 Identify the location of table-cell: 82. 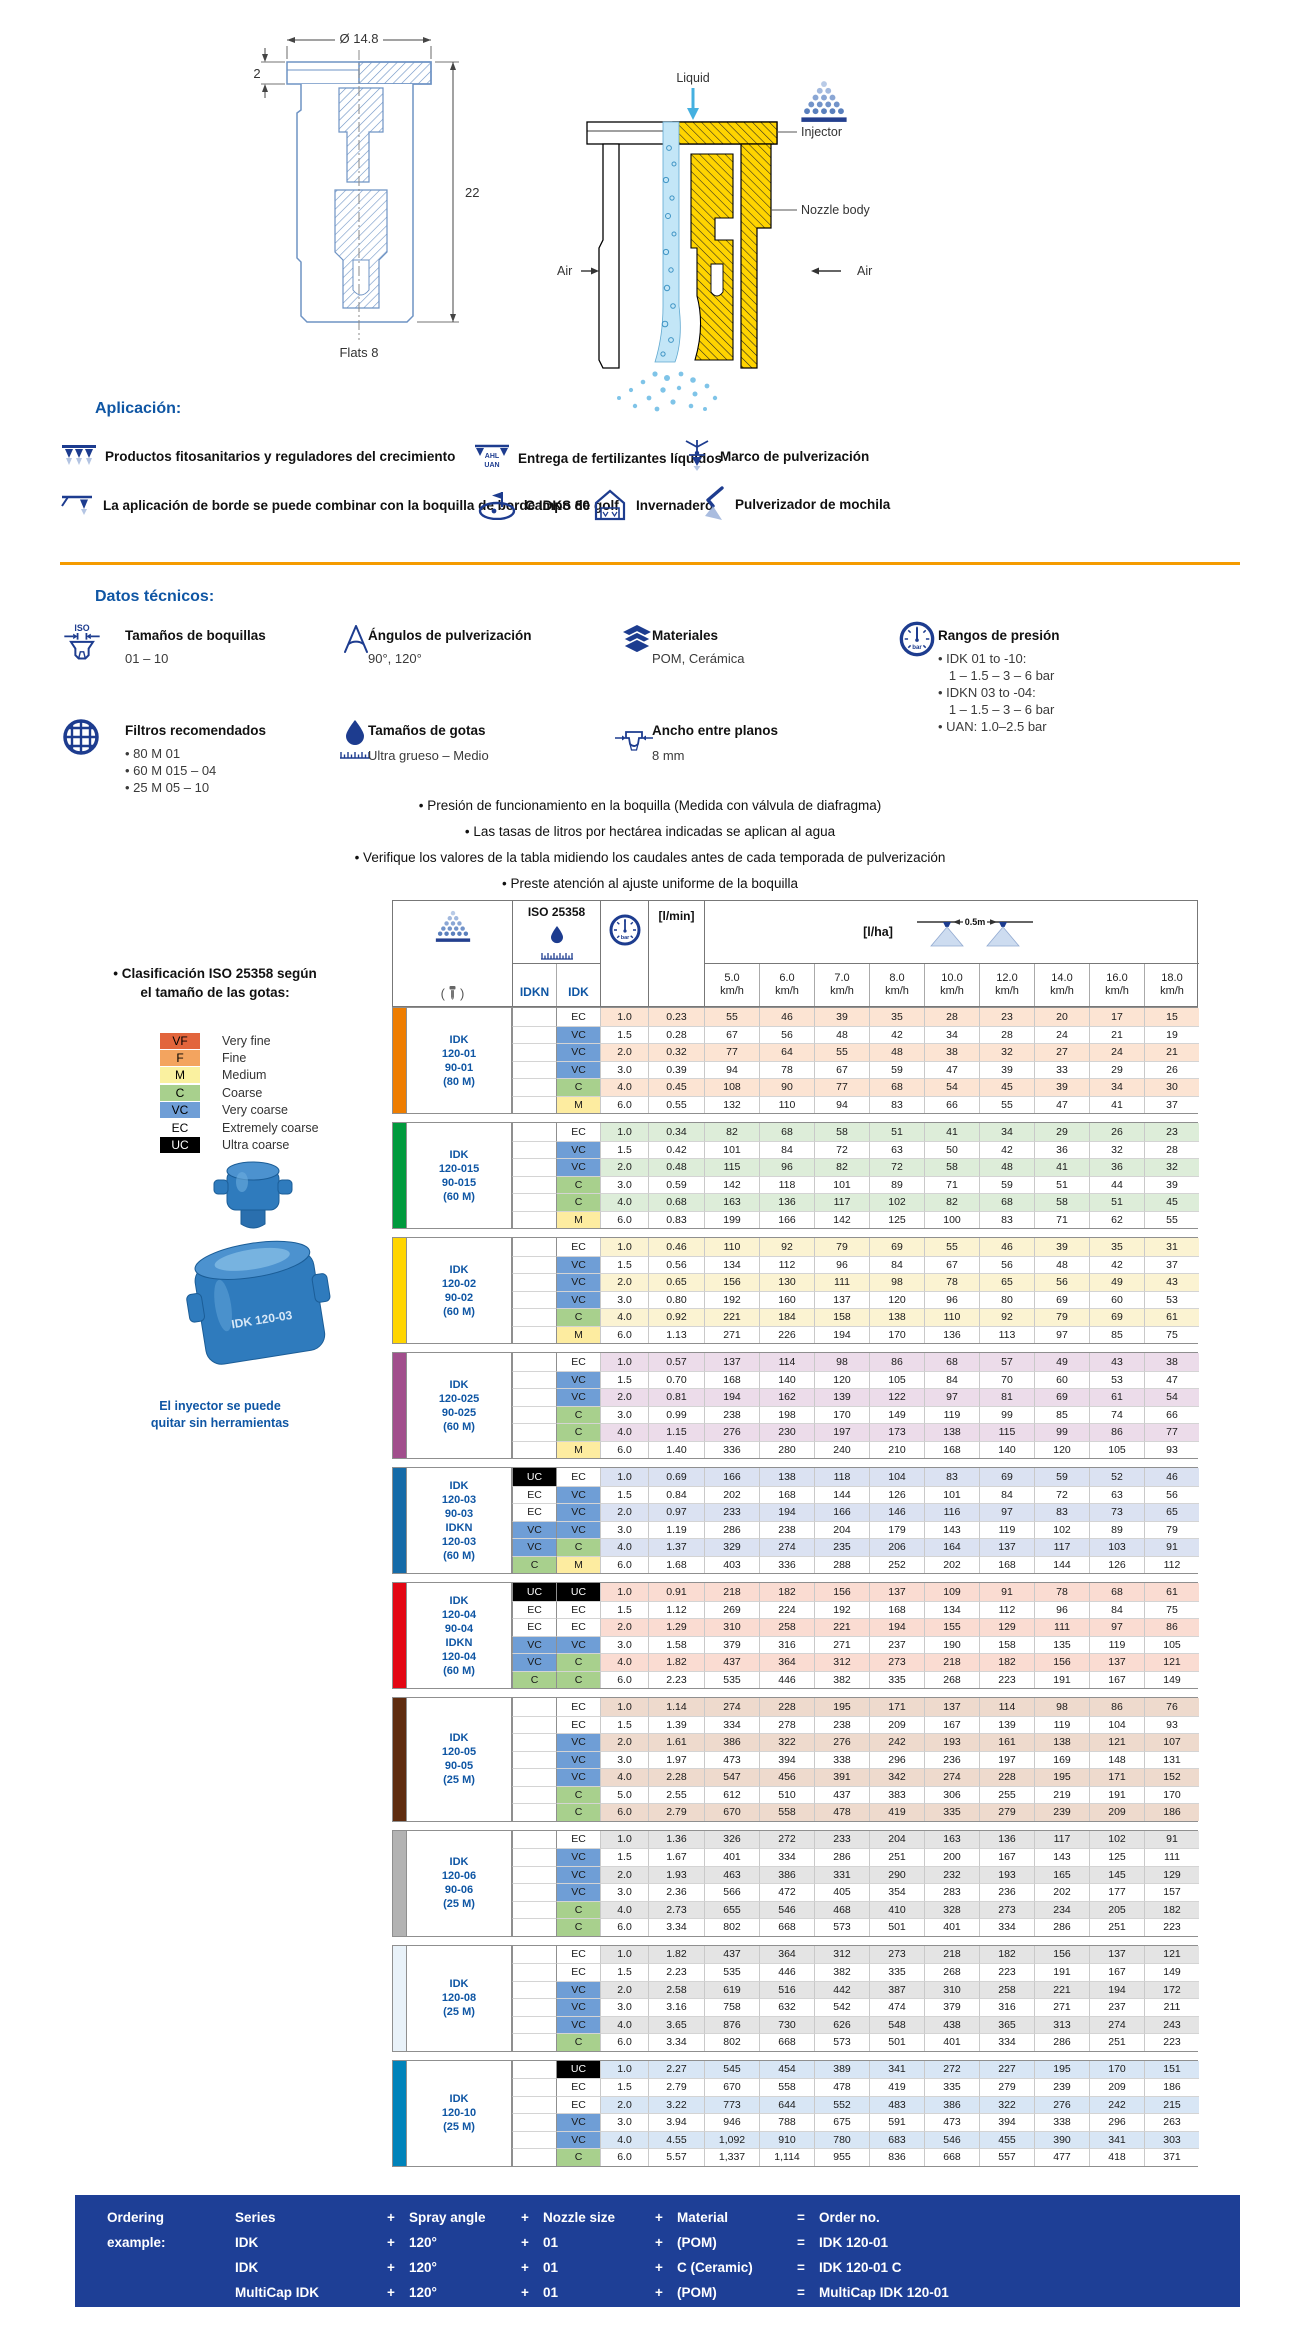
(951, 1202).